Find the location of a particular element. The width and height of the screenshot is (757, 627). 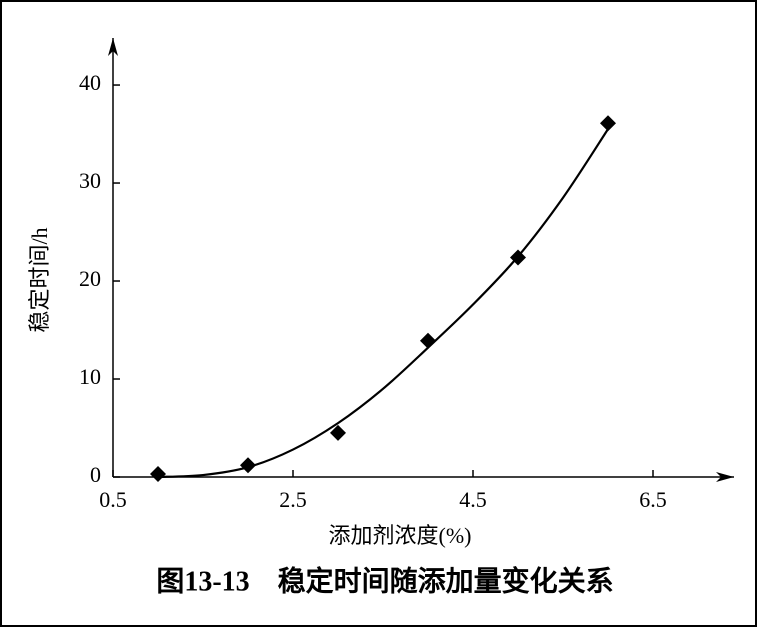

x-tick-label: 4.5 is located at coordinates (473, 499).